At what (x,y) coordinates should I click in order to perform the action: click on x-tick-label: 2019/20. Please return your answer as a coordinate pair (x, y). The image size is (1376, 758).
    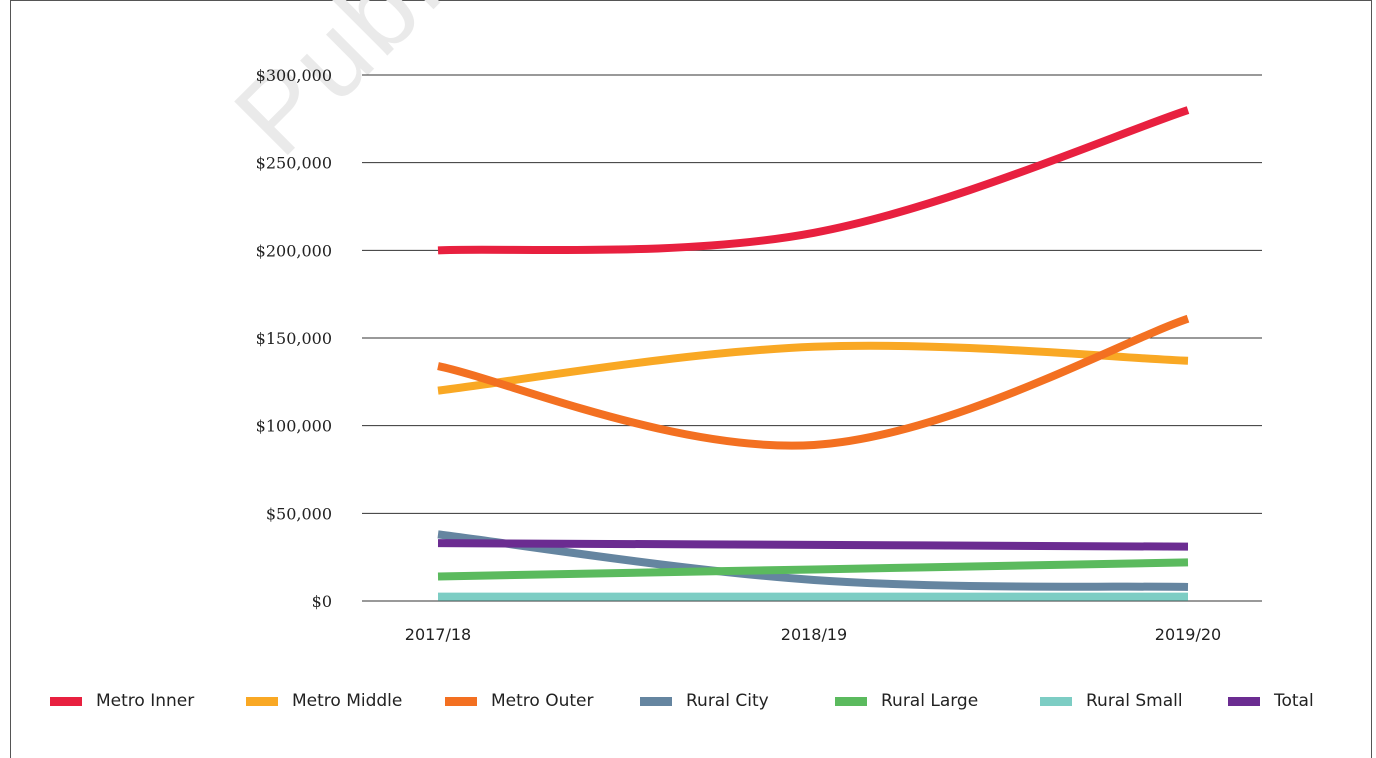
    Looking at the image, I should click on (1188, 634).